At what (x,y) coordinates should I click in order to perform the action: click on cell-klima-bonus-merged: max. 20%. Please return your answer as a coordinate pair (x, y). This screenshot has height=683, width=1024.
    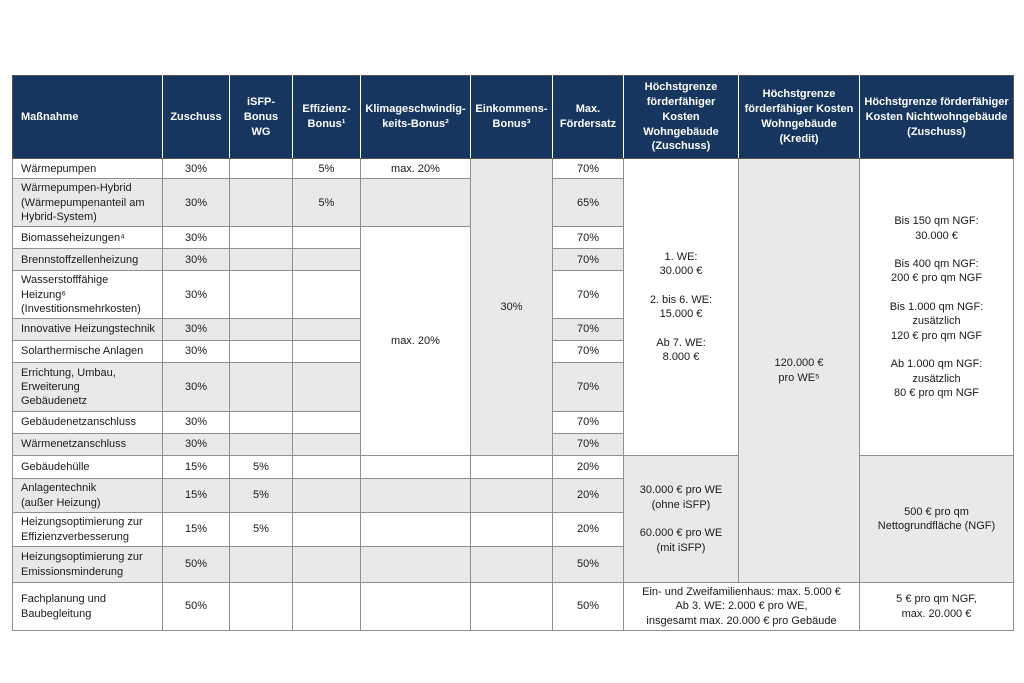
    Looking at the image, I should click on (415, 341).